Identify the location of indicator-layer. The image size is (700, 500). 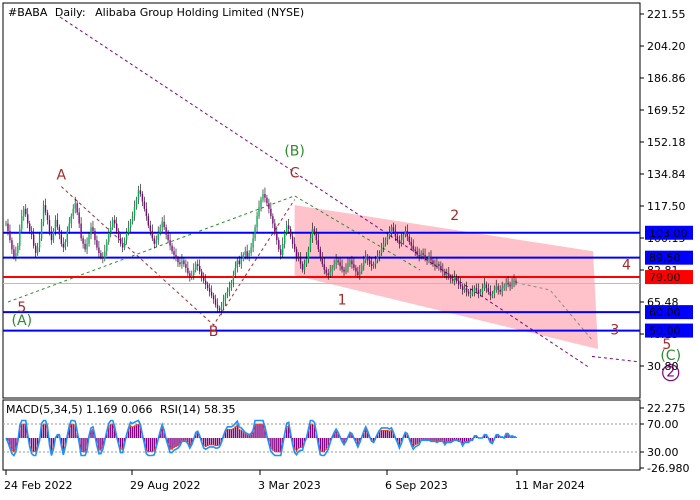
(321, 438).